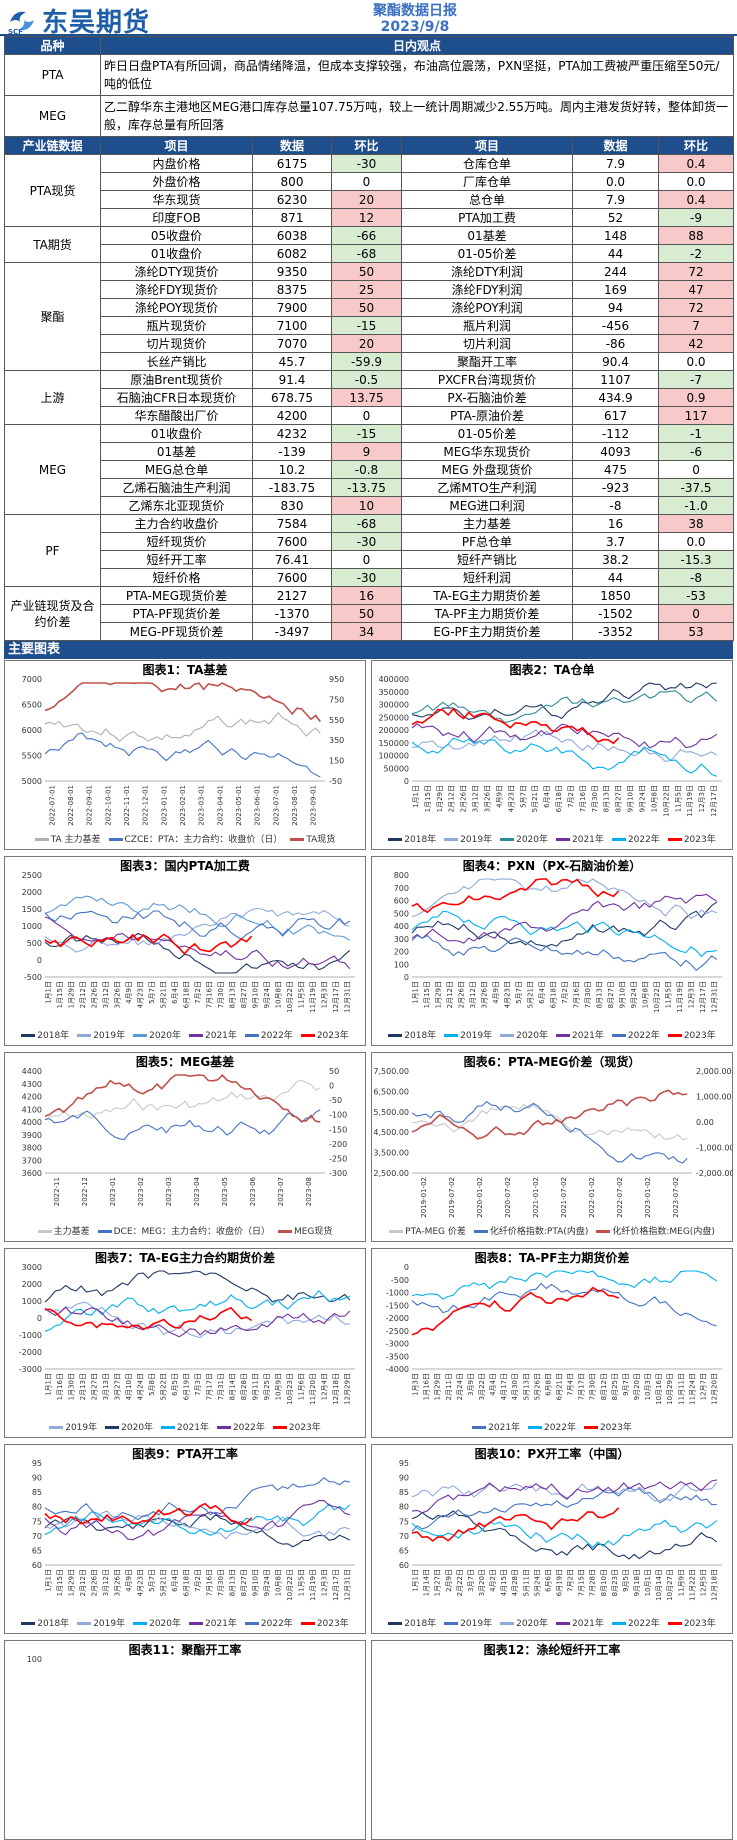 The height and width of the screenshot is (1840, 737). What do you see at coordinates (96, 23) in the screenshot?
I see `logo-text: 东吴期货` at bounding box center [96, 23].